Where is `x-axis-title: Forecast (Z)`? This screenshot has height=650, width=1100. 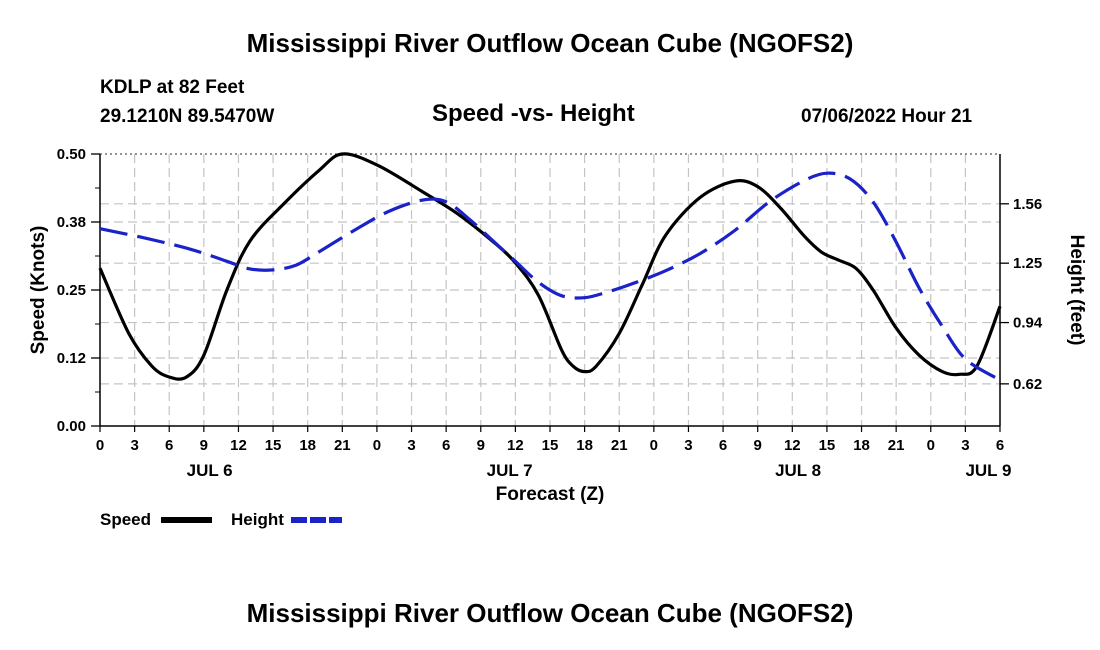
x-axis-title: Forecast (Z) is located at coordinates (550, 494).